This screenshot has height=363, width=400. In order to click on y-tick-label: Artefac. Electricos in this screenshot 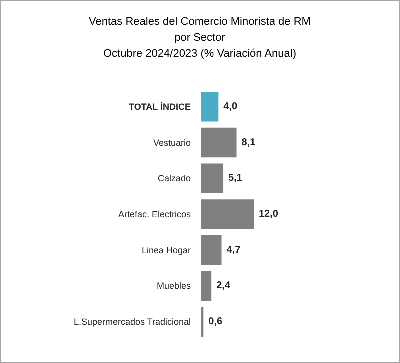, I will do `click(155, 215)`.